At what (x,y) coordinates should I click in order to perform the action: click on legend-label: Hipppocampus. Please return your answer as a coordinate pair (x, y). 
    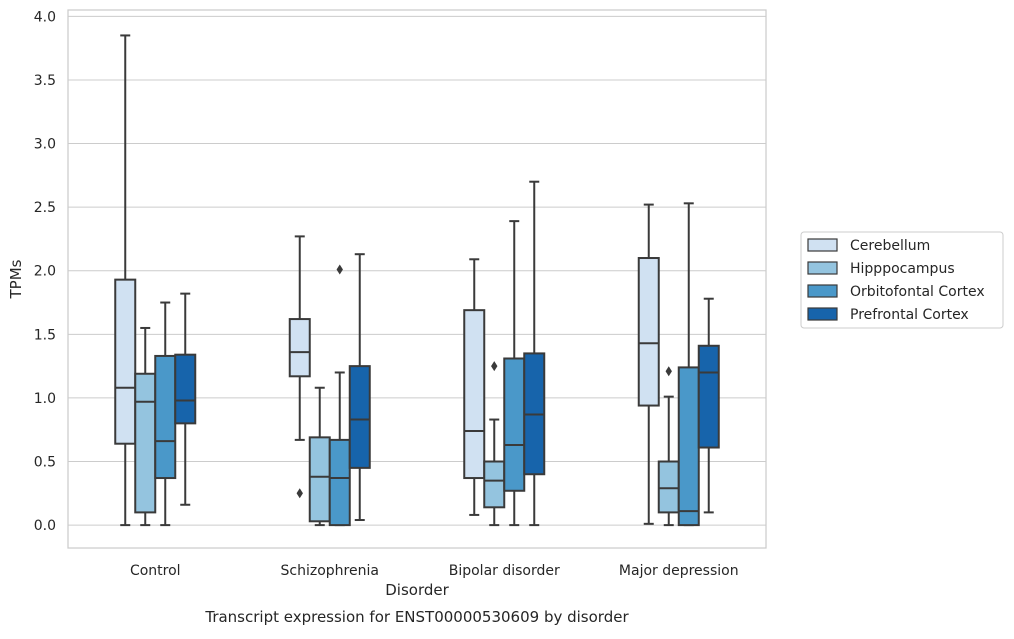
    Looking at the image, I should click on (902, 269).